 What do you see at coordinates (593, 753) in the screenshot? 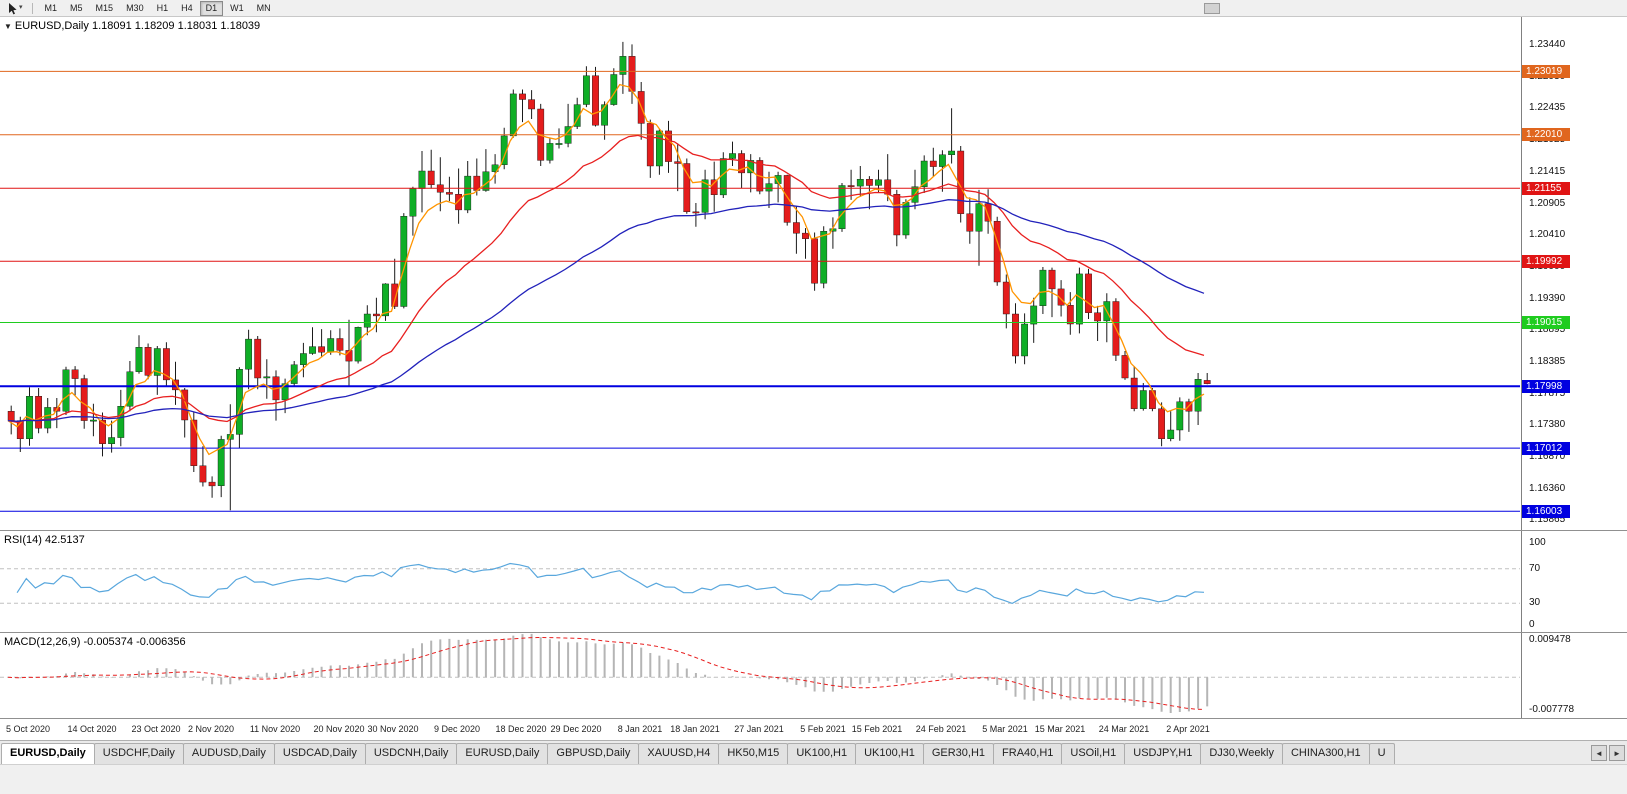
I see `chart-tab-gbpusd-daily: GBPUSD,Daily` at bounding box center [593, 753].